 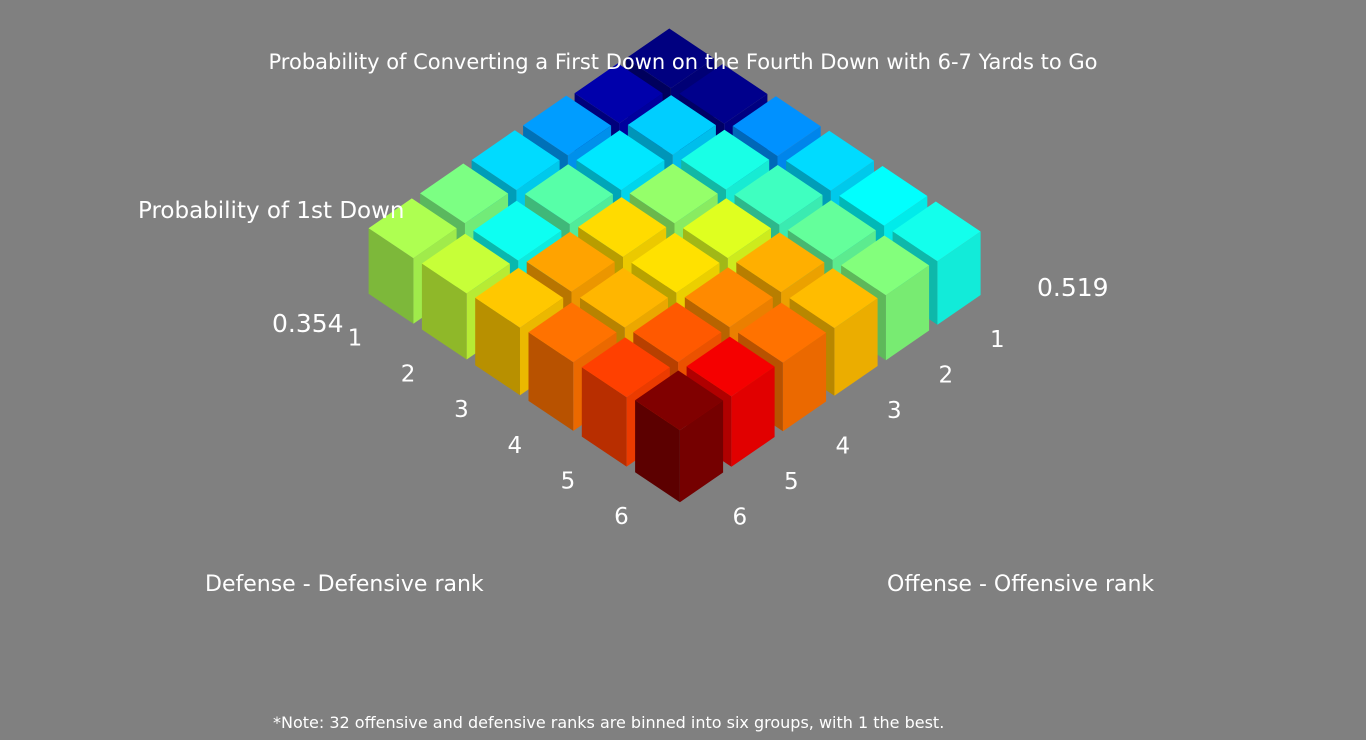 What do you see at coordinates (997, 340) in the screenshot?
I see `y-tick-label: 1` at bounding box center [997, 340].